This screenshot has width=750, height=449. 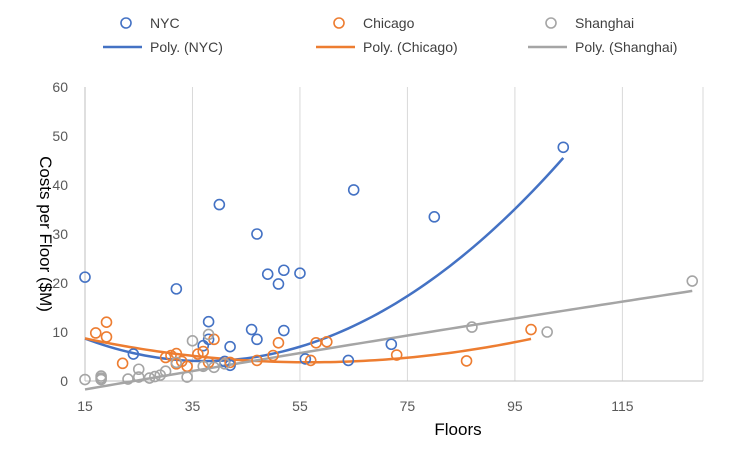 What do you see at coordinates (60, 87) in the screenshot?
I see `y-tick-label: 60` at bounding box center [60, 87].